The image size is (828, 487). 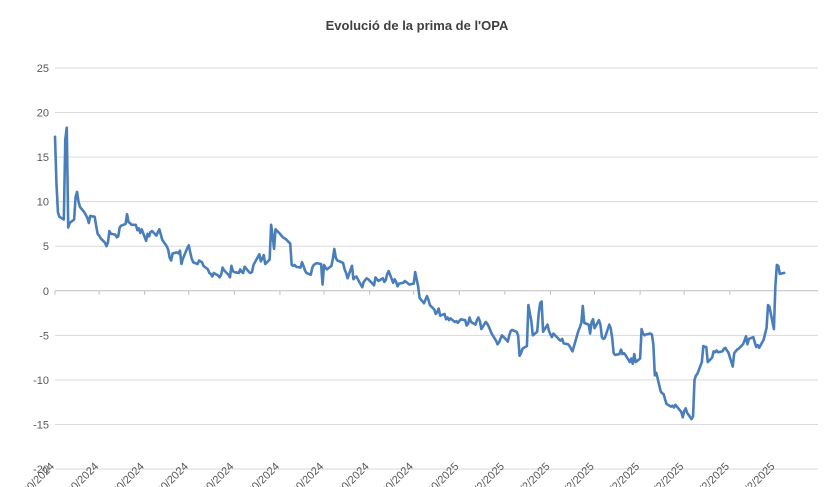 What do you see at coordinates (41, 381) in the screenshot?
I see `y-tick-label: -10` at bounding box center [41, 381].